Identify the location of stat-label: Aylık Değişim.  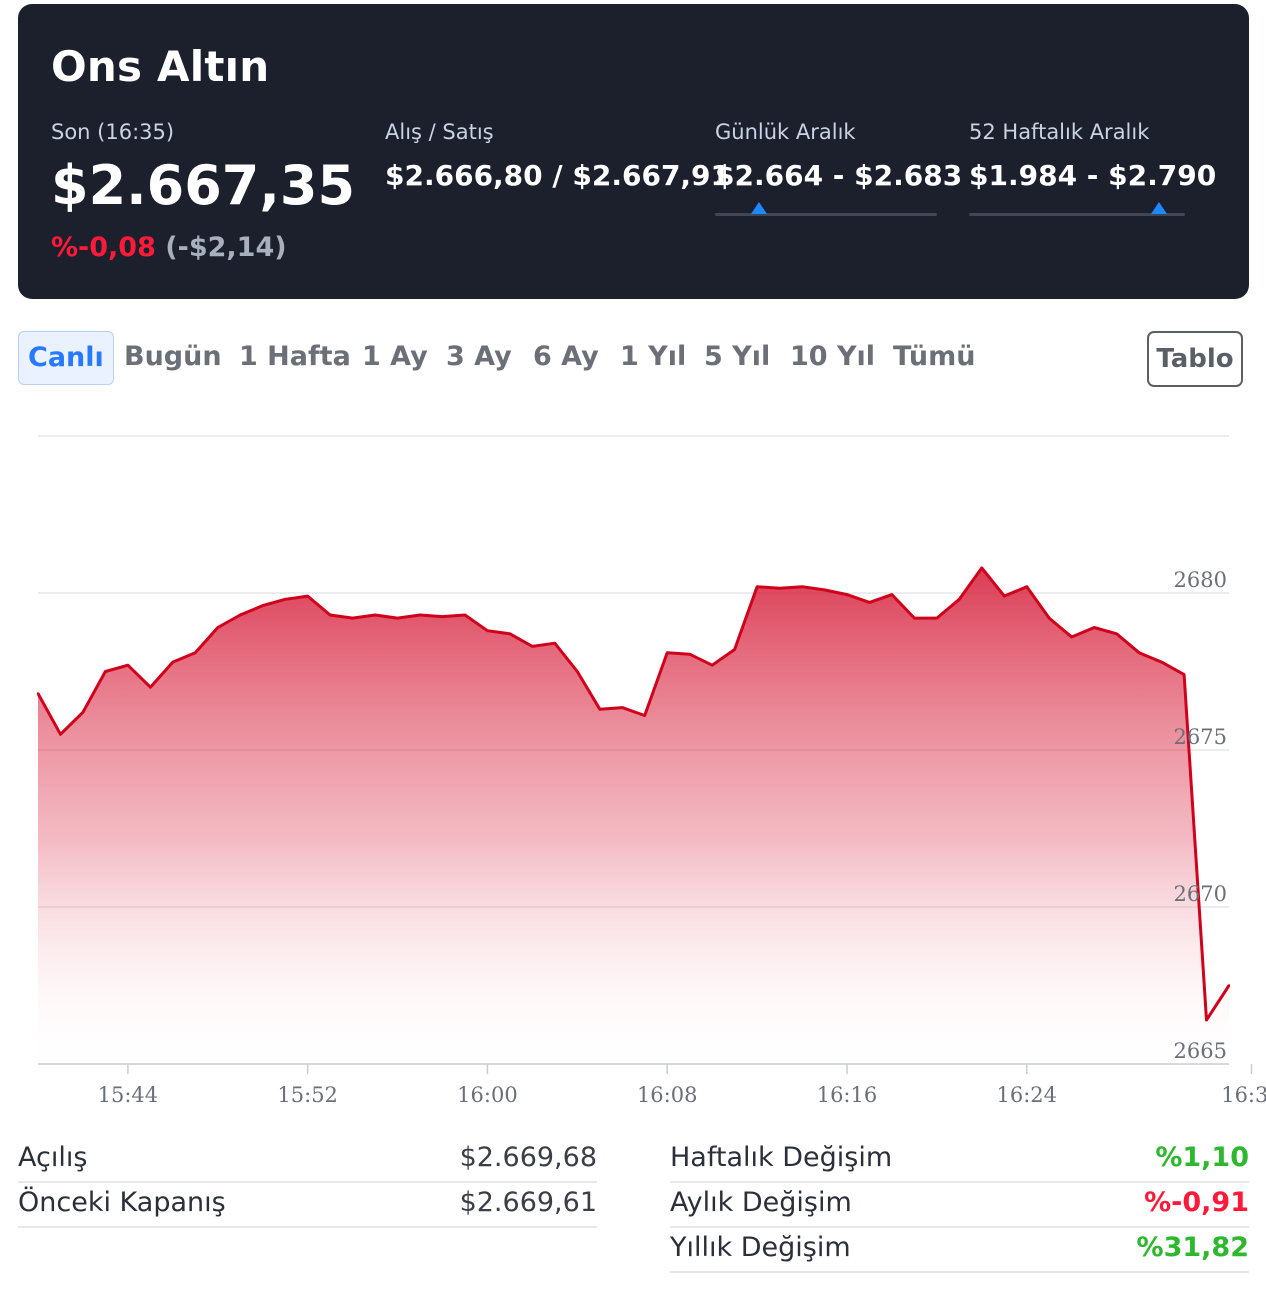
(761, 1202).